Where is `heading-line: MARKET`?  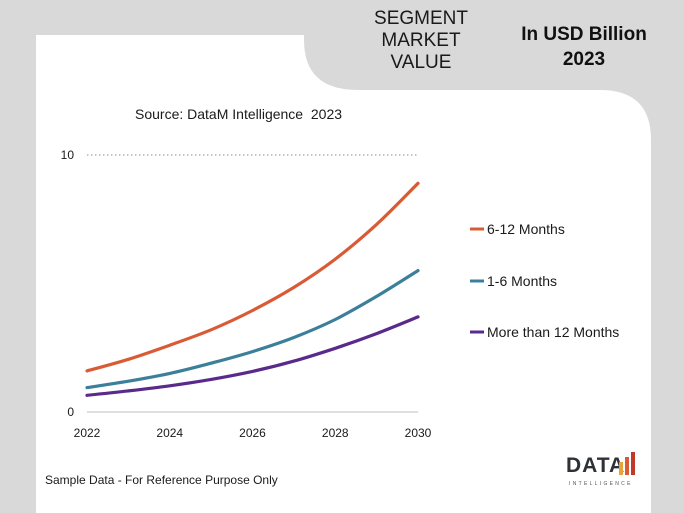
heading-line: MARKET is located at coordinates (421, 40).